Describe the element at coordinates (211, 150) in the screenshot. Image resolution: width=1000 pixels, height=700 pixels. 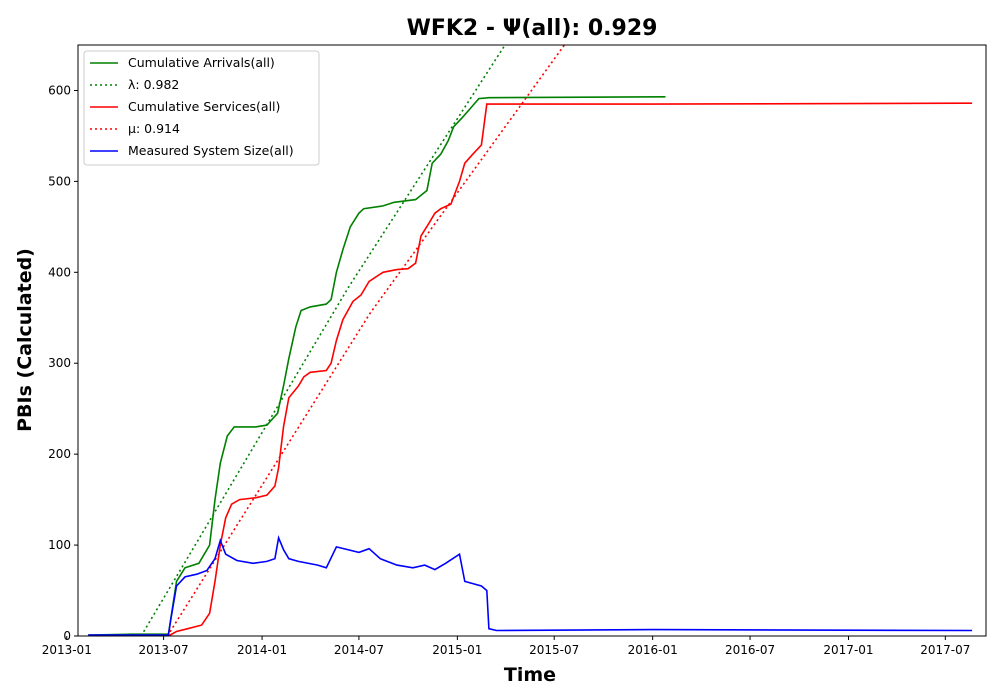
I see `legend-label: Measured System Size(all)` at that location.